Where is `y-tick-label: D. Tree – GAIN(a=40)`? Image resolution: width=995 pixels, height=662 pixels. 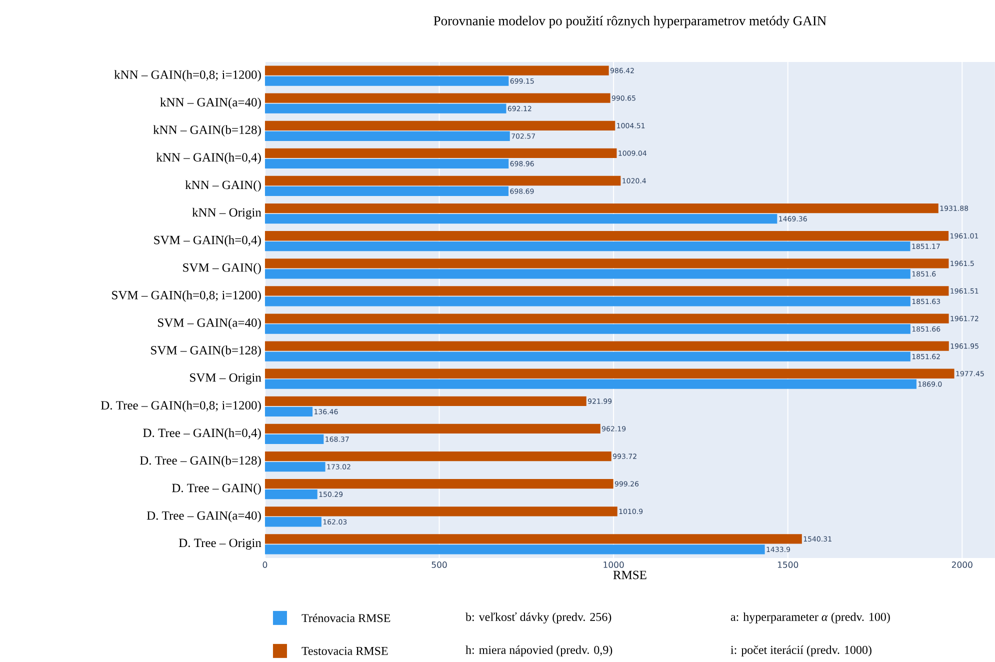 y-tick-label: D. Tree – GAIN(a=40) is located at coordinates (203, 516).